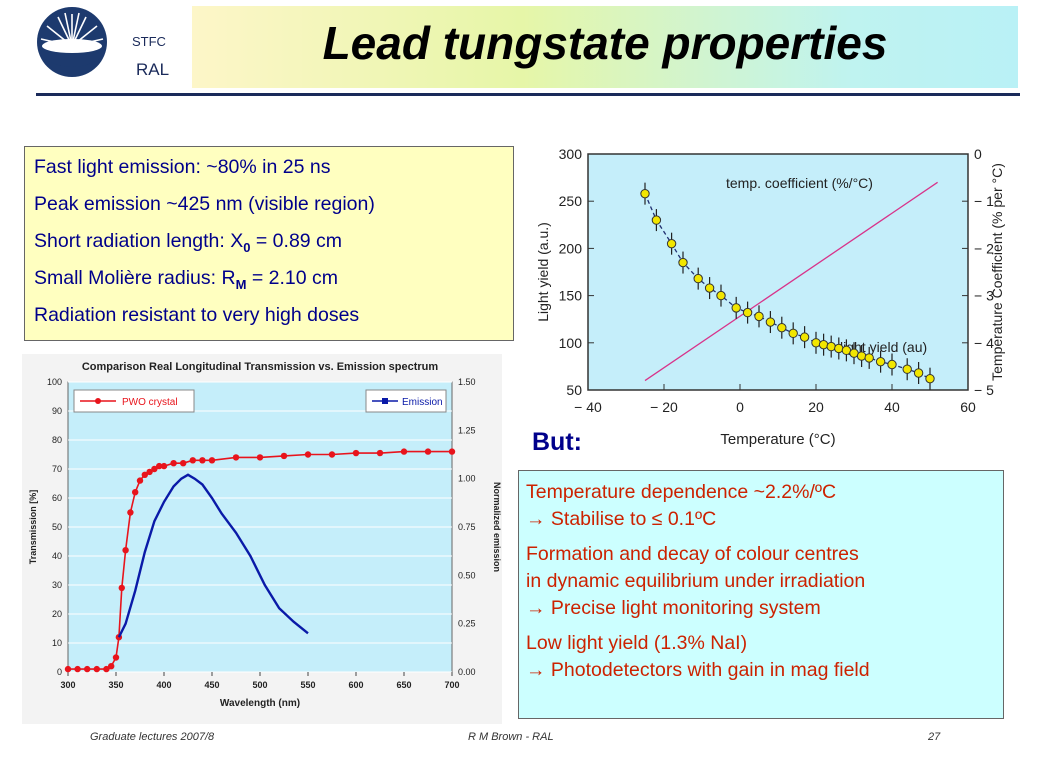  I want to click on x-tick-label: 600, so click(355, 685).